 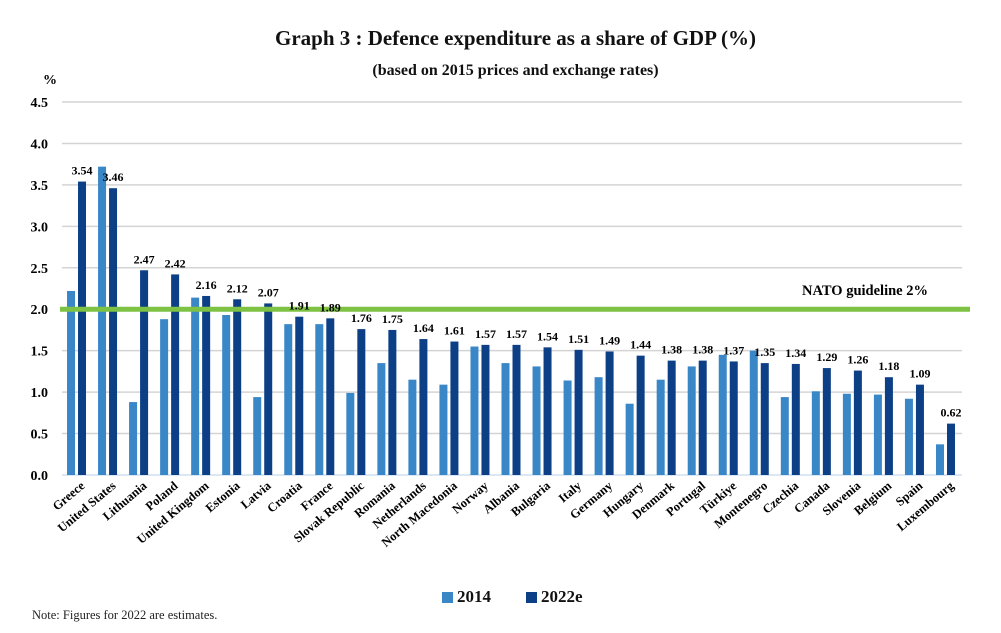 What do you see at coordinates (554, 597) in the screenshot?
I see `legend-item-2022e: 2022e` at bounding box center [554, 597].